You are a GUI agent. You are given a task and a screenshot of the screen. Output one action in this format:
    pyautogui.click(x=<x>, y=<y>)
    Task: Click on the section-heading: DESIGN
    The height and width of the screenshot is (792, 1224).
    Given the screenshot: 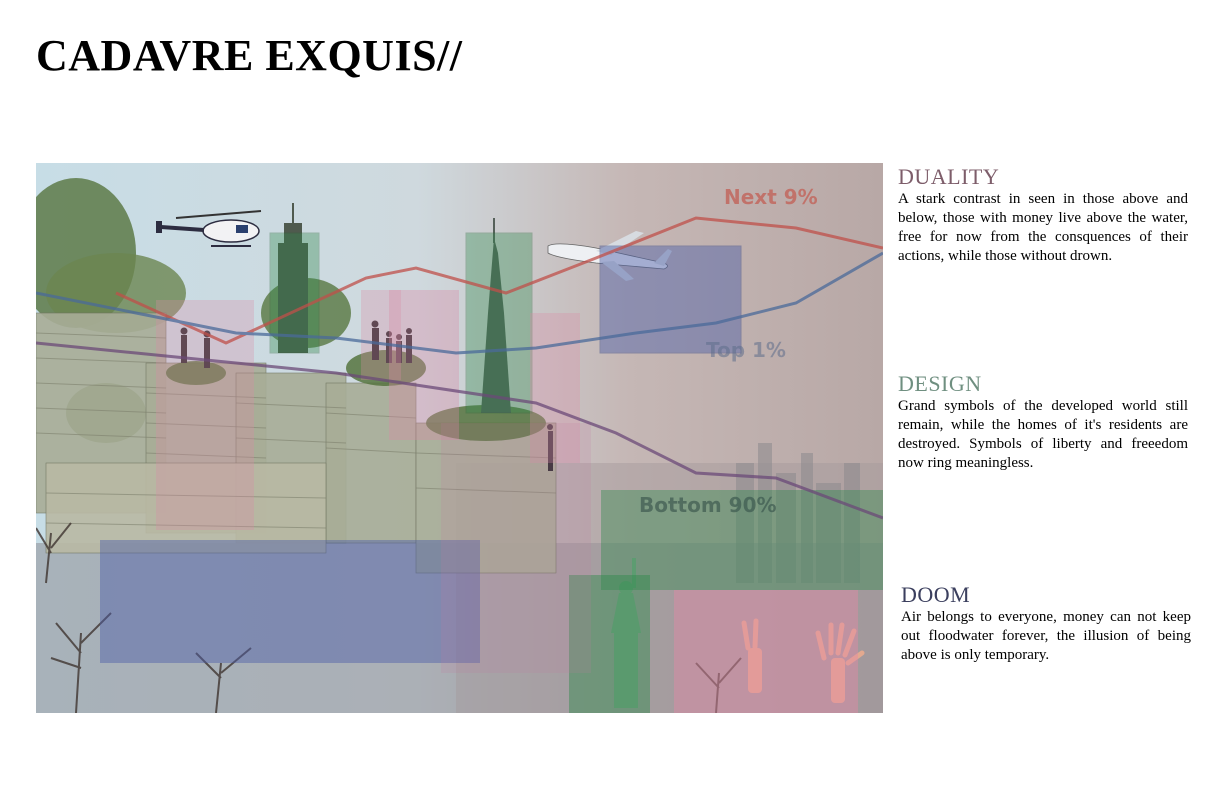 What is the action you would take?
    pyautogui.click(x=940, y=383)
    